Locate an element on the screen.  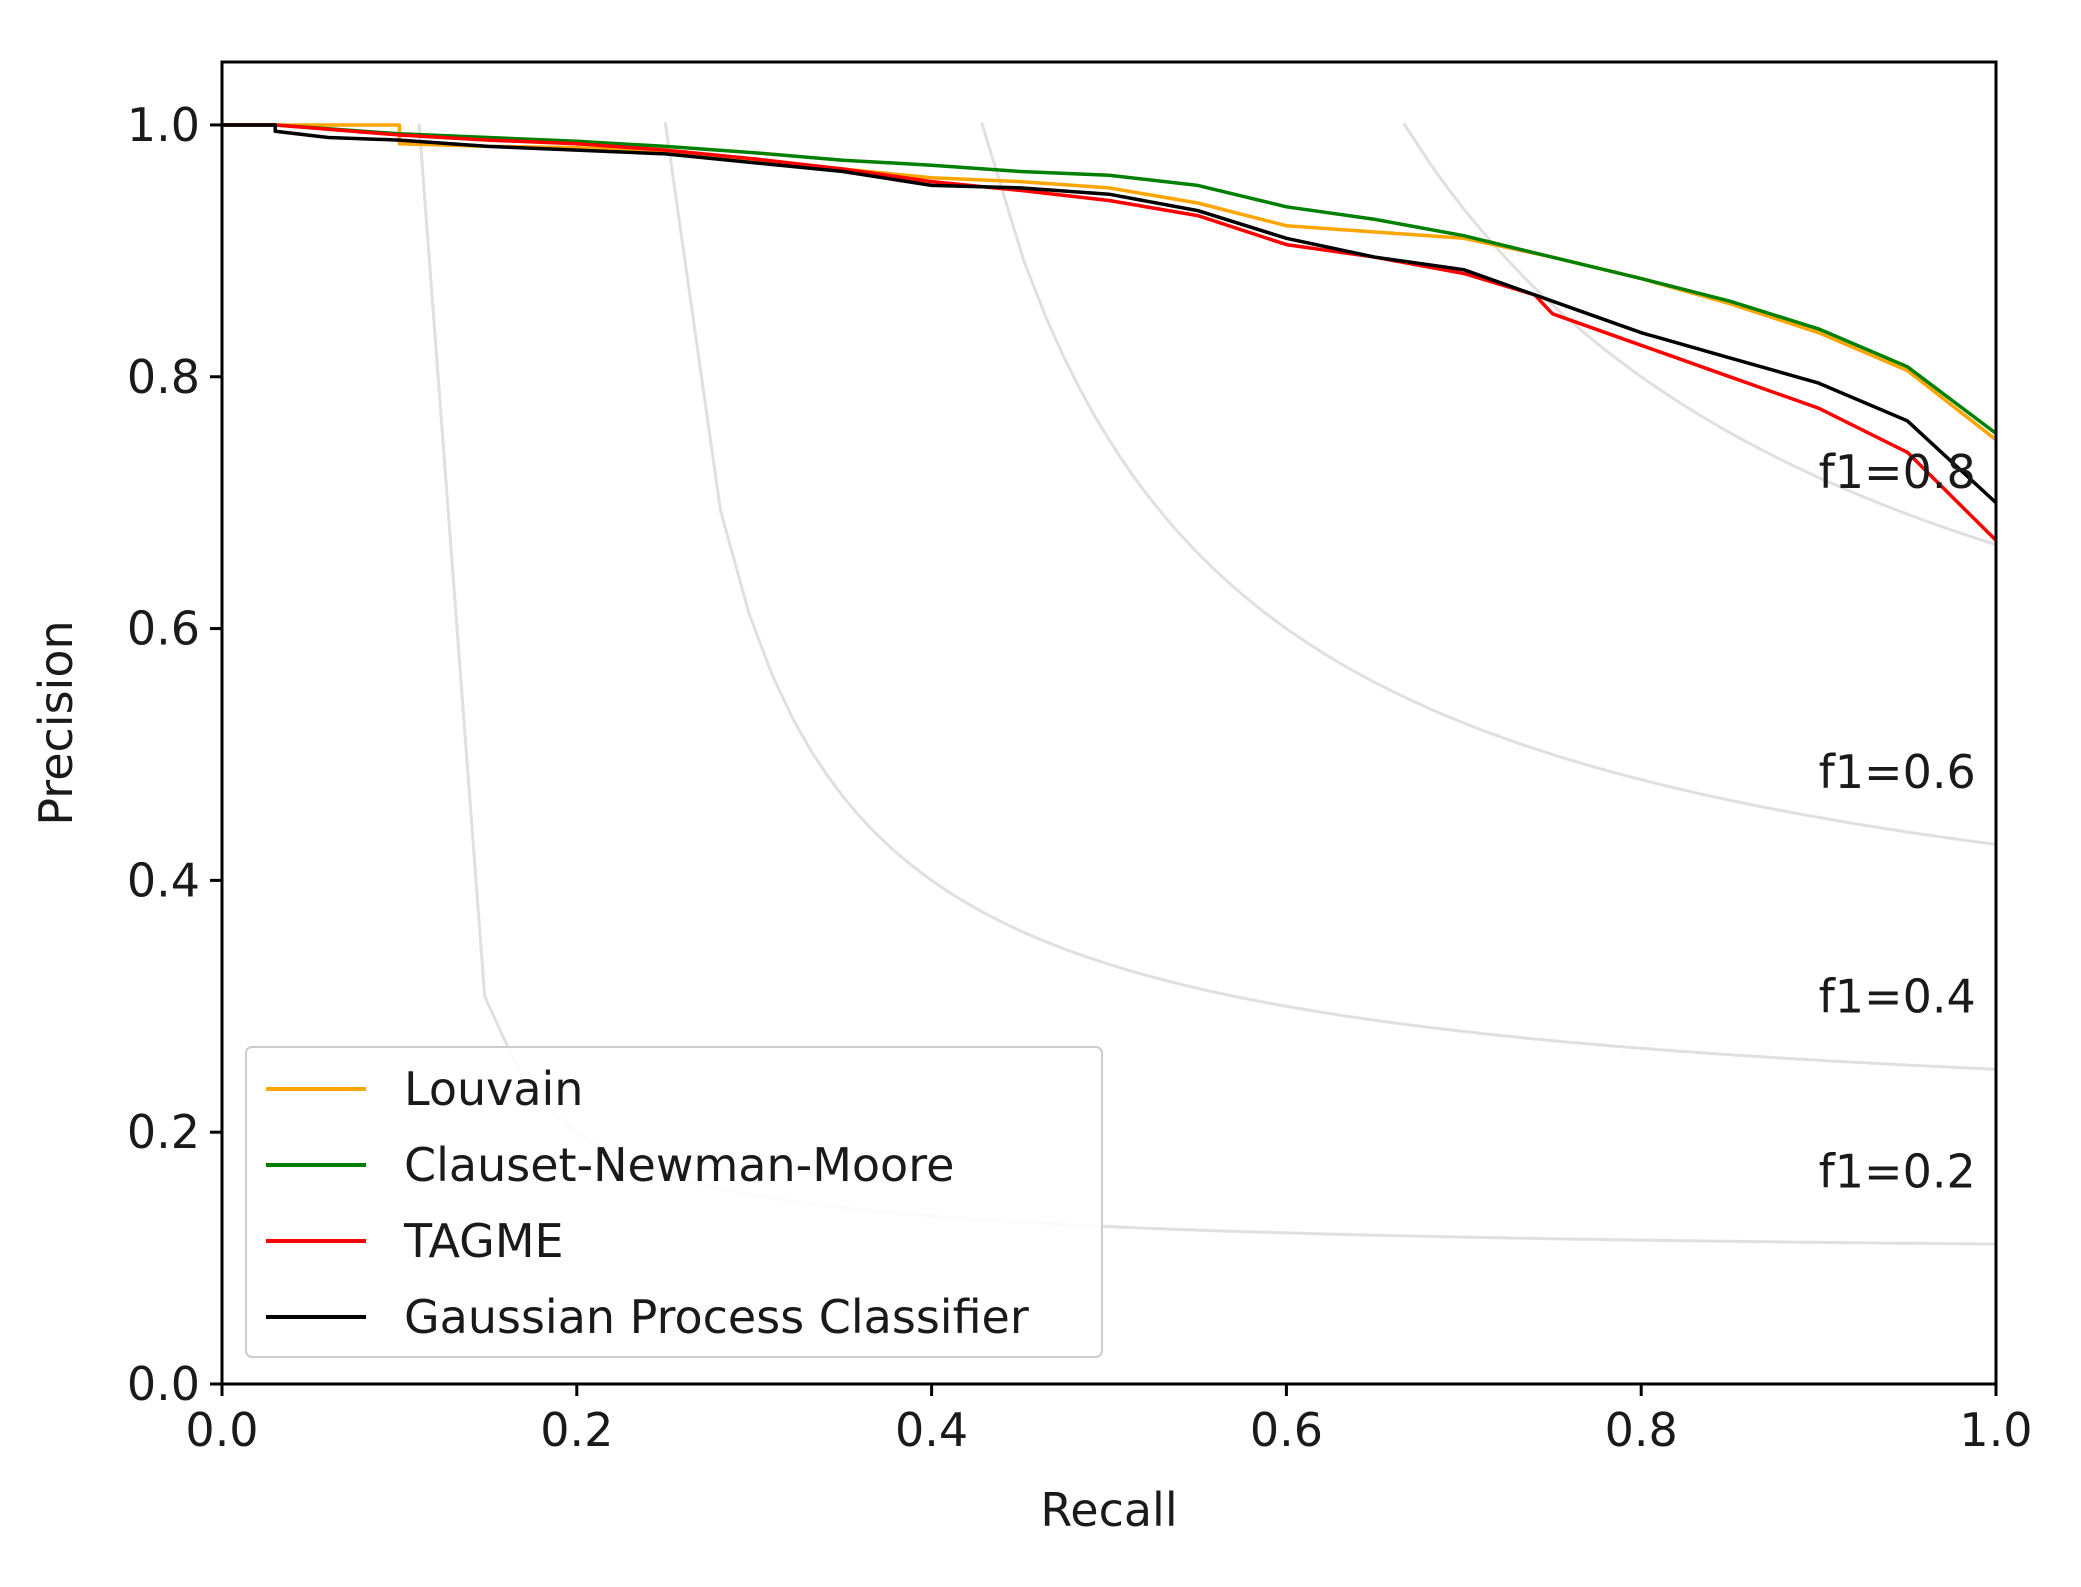
legend-label: Gaussian Process Classifier is located at coordinates (716, 1317).